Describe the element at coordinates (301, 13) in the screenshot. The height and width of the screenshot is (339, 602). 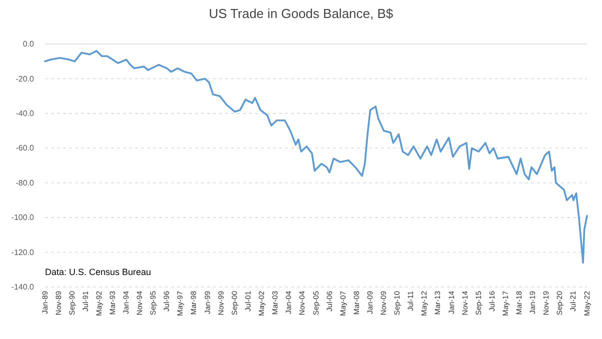
I see `chart-title: US Trade in Goods Balance, B$` at that location.